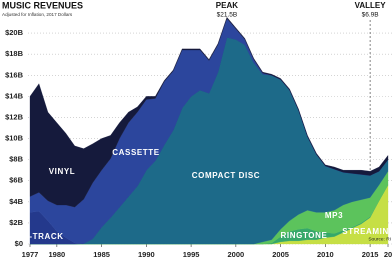 The height and width of the screenshot is (268, 392). I want to click on area-label: COMPACT DISC, so click(226, 175).